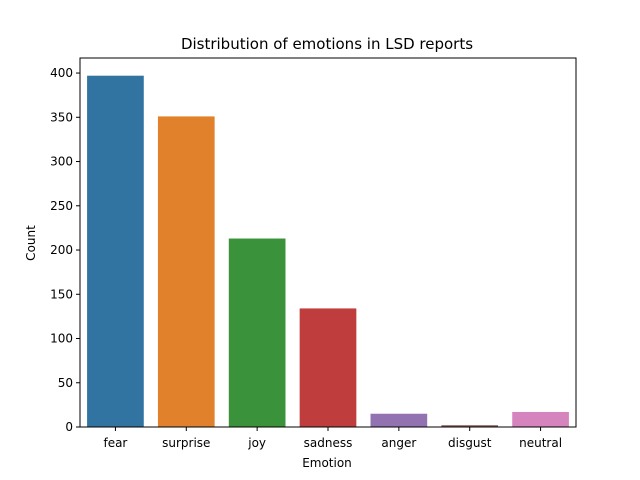  Describe the element at coordinates (31, 243) in the screenshot. I see `y-axis-label: Count` at that location.